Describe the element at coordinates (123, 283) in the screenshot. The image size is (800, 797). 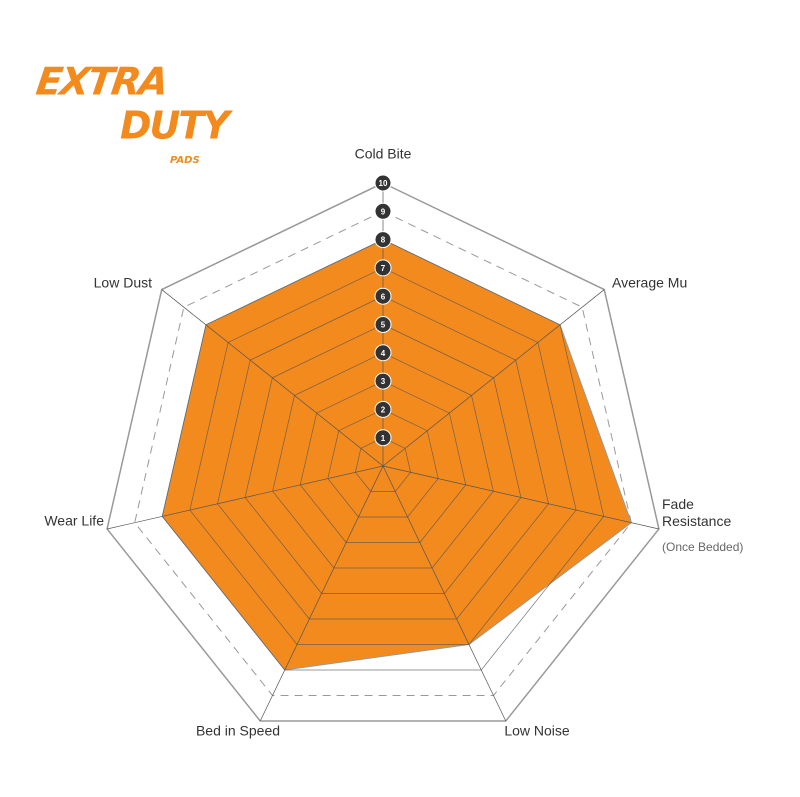
I see `category-label: Low Dust` at that location.